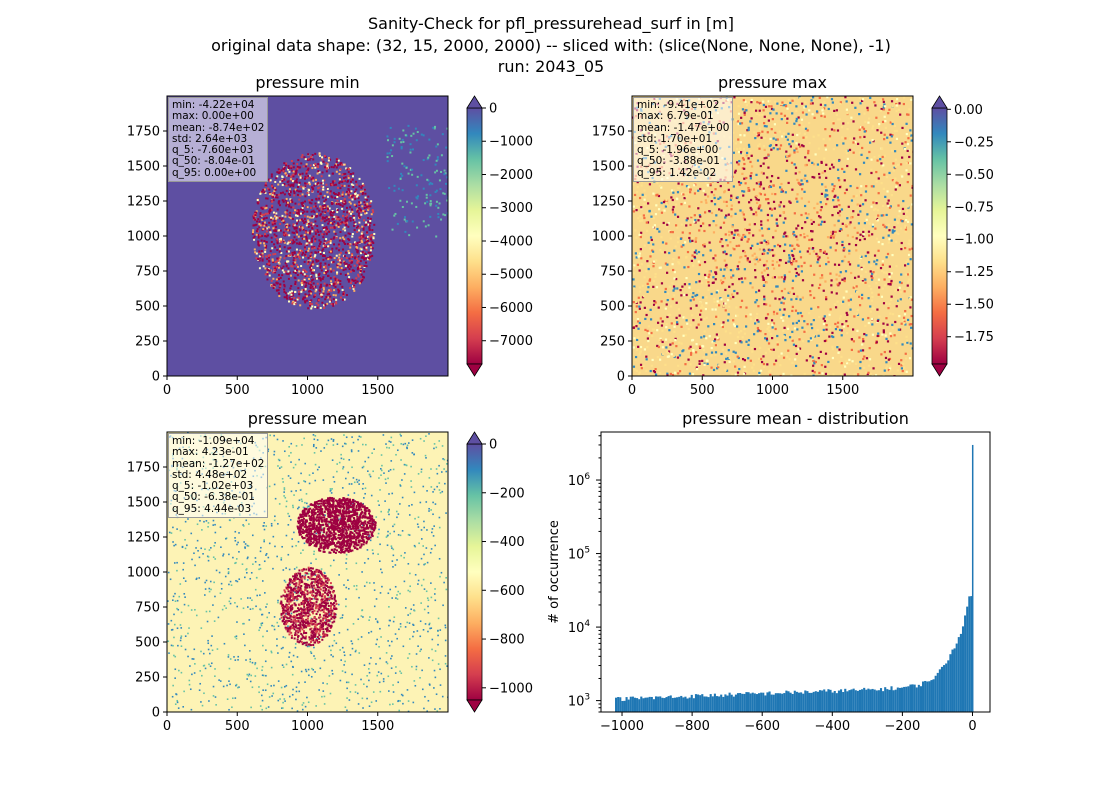  Describe the element at coordinates (579, 701) in the screenshot. I see `y-tick-label: 10³` at that location.